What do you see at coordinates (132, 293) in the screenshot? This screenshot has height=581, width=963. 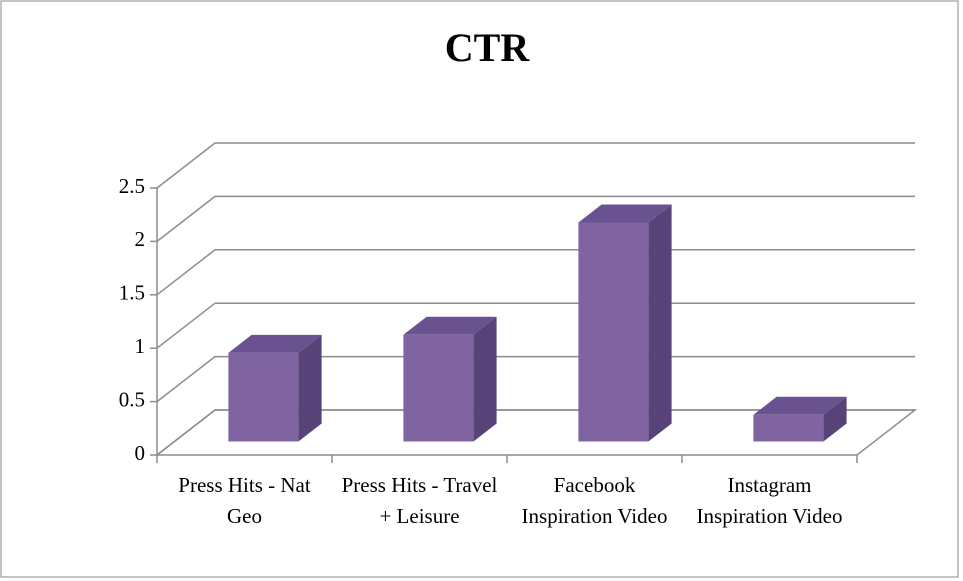 I see `y-tick-label: 1.5` at bounding box center [132, 293].